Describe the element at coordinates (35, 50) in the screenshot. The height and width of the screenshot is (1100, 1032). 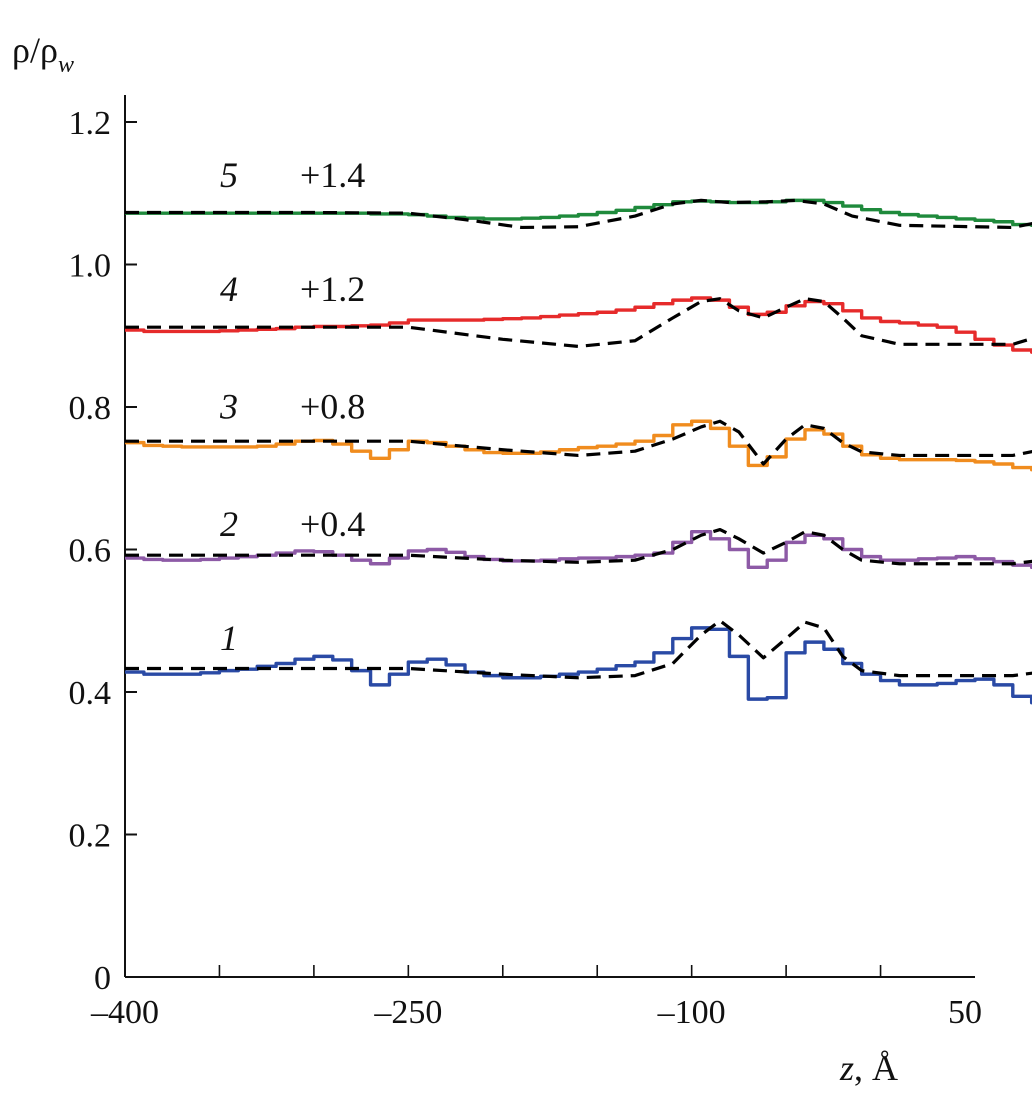
I see `y-axis-title-main: ρ/ρ` at that location.